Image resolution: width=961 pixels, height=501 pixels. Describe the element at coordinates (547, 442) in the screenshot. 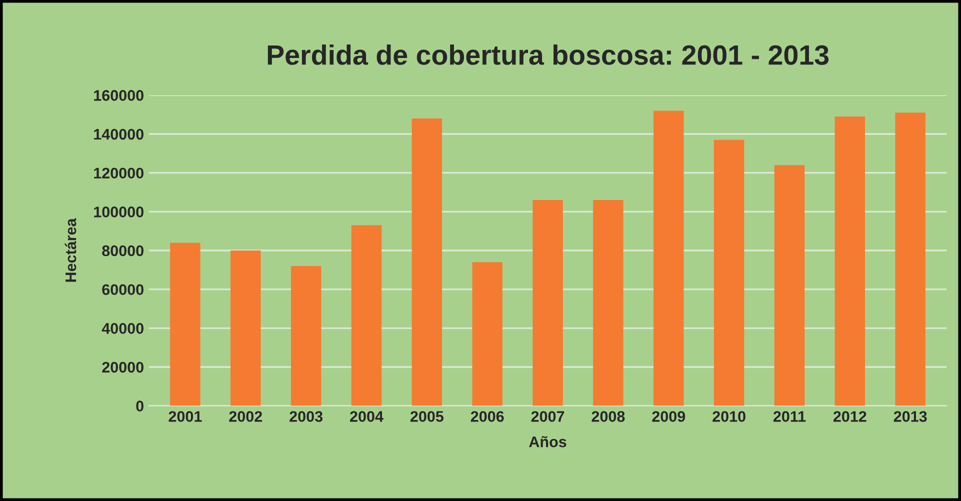

I see `x-axis-title: Años` at that location.